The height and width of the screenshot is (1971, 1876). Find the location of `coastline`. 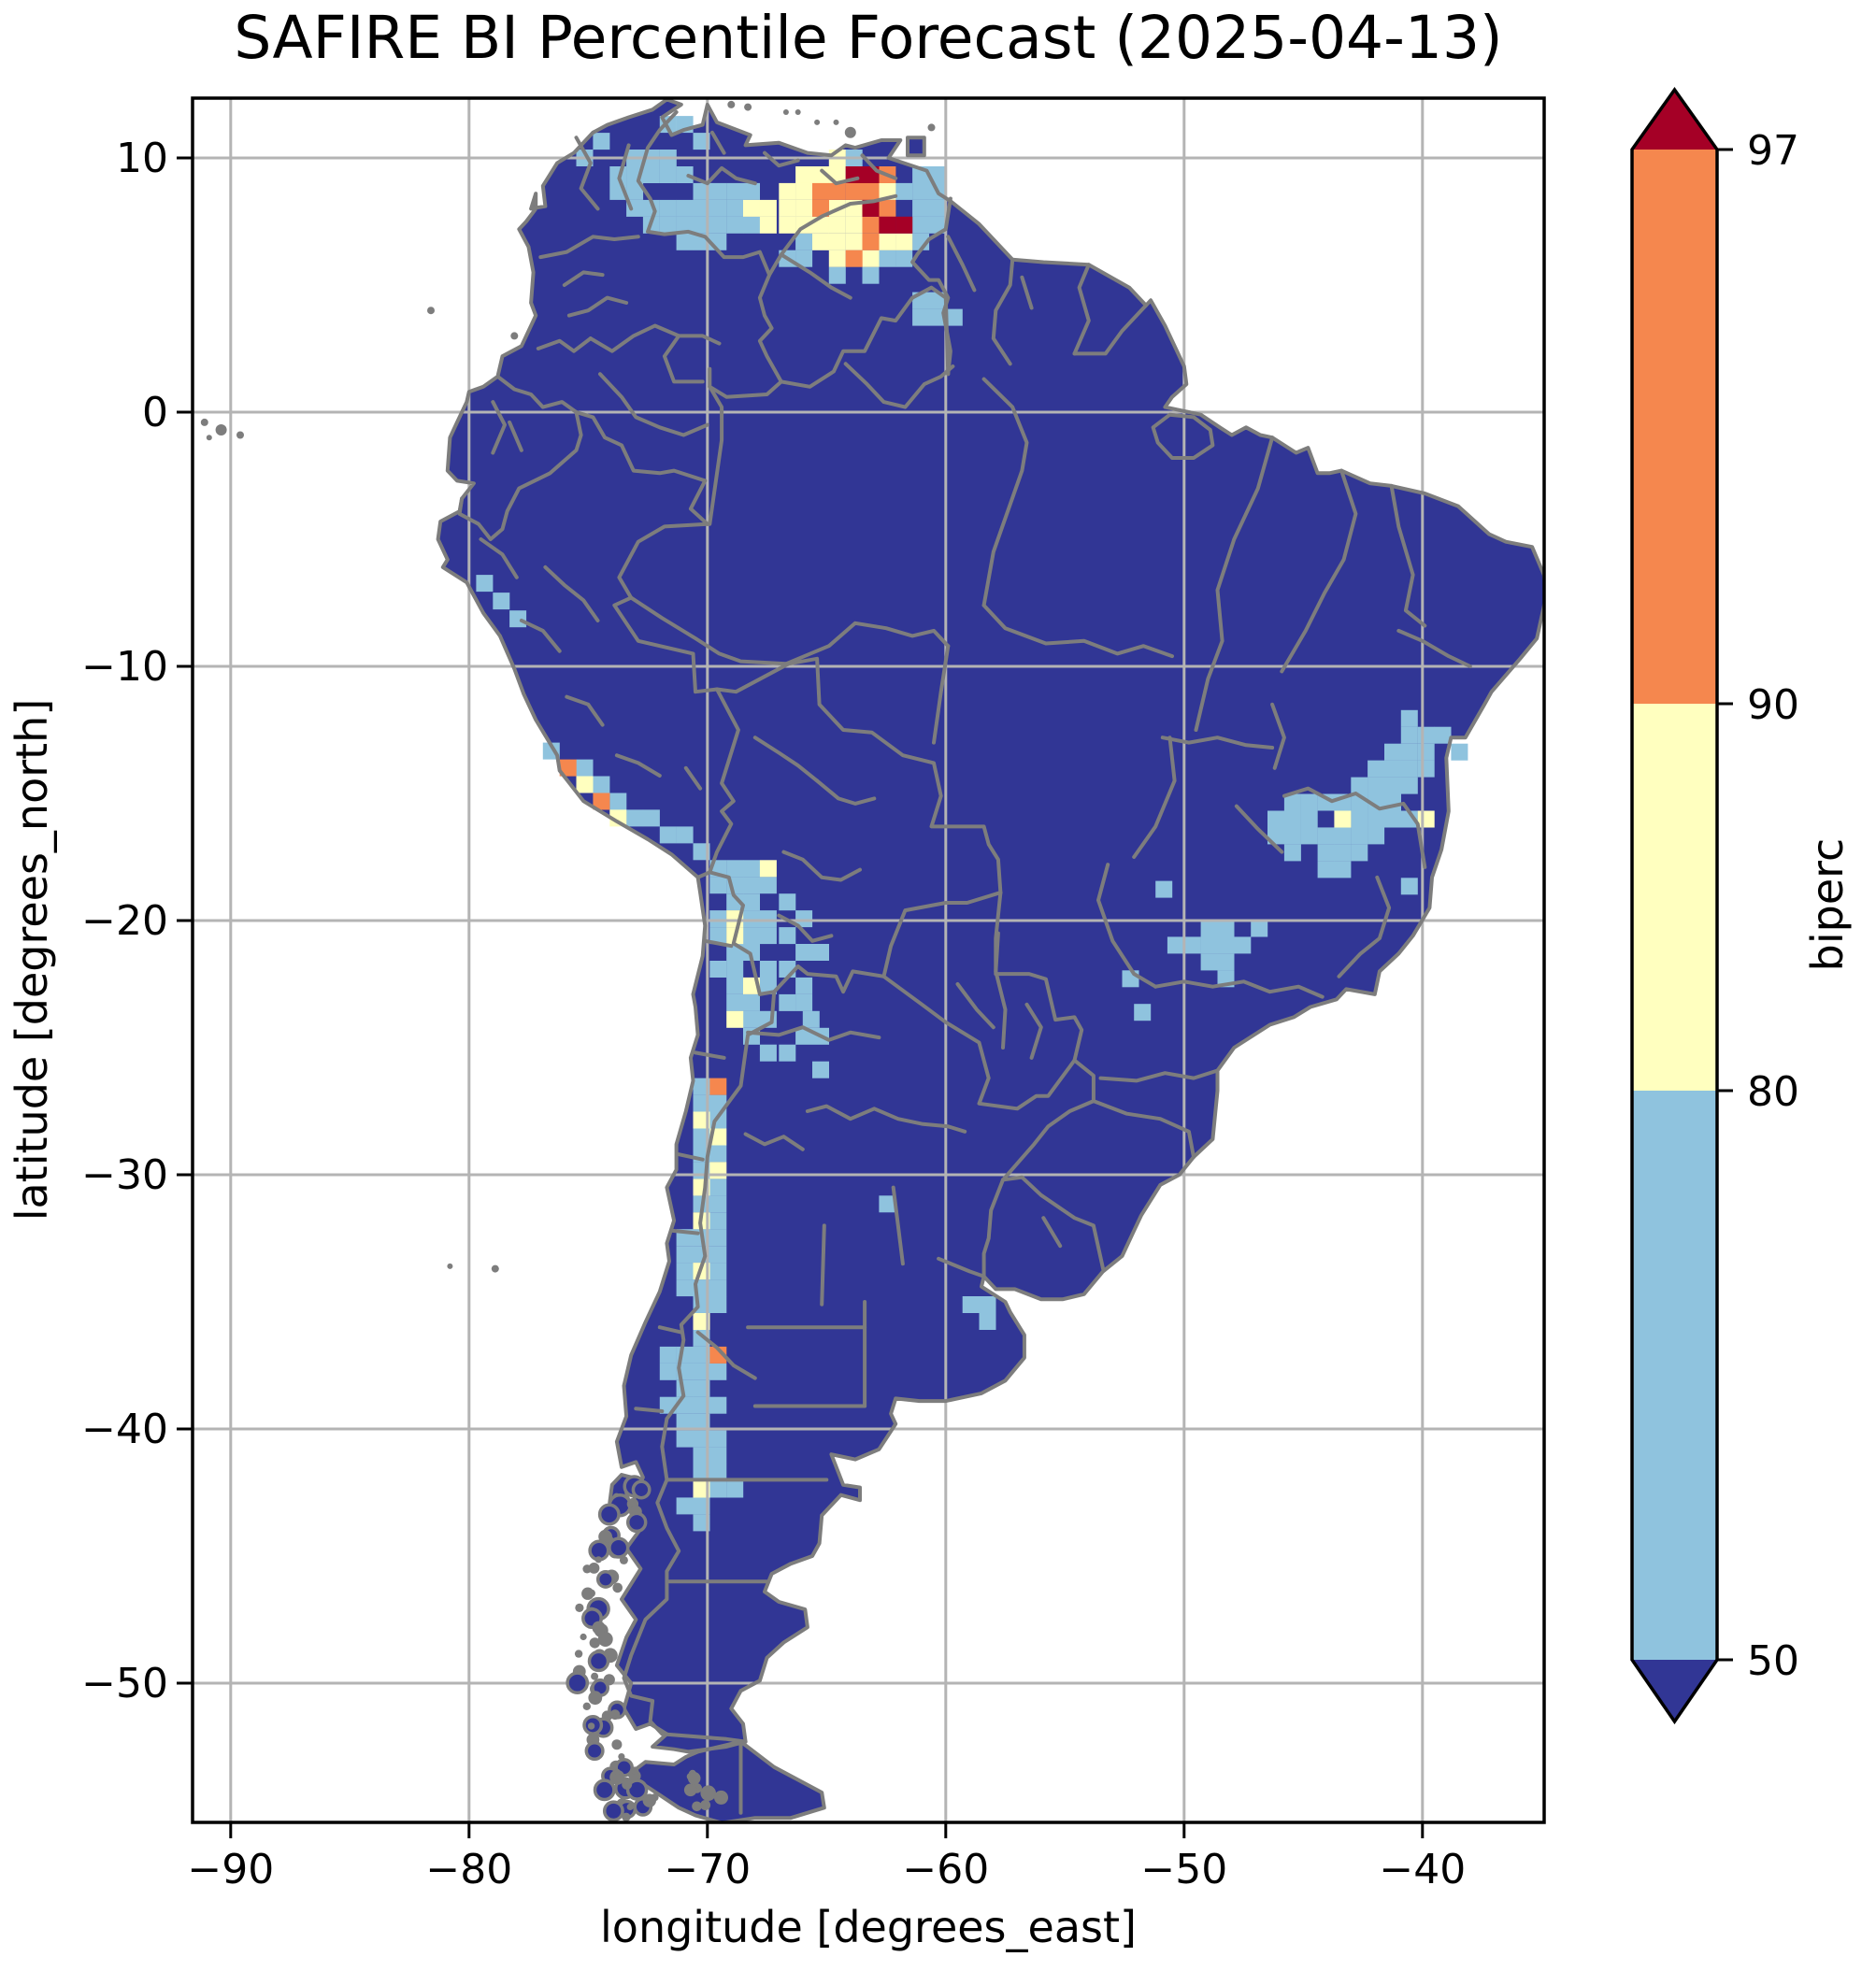

coastline is located at coordinates (1183, 436).